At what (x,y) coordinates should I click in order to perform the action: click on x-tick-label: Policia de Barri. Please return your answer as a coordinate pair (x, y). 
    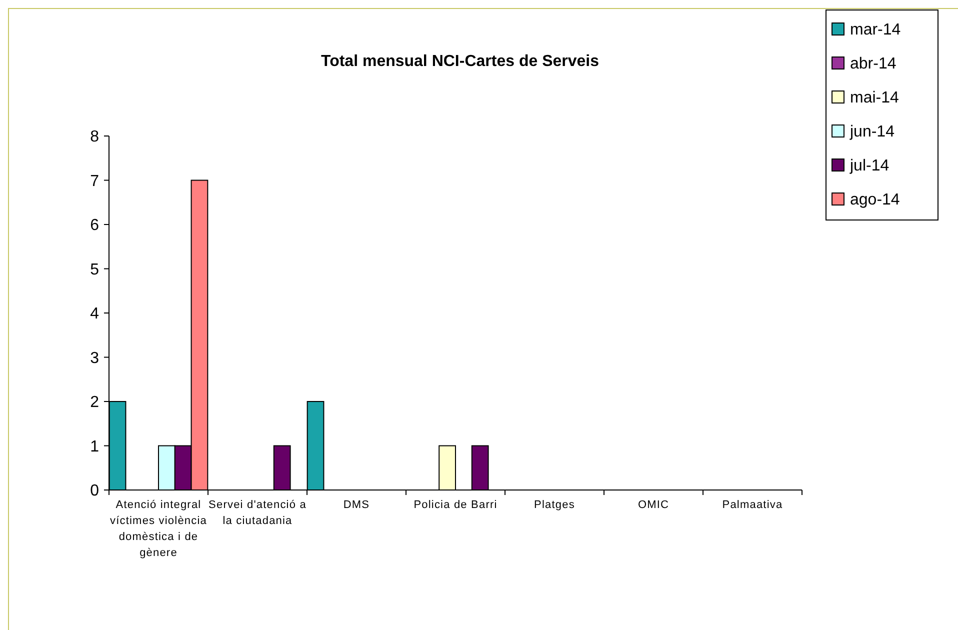
    Looking at the image, I should click on (456, 505).